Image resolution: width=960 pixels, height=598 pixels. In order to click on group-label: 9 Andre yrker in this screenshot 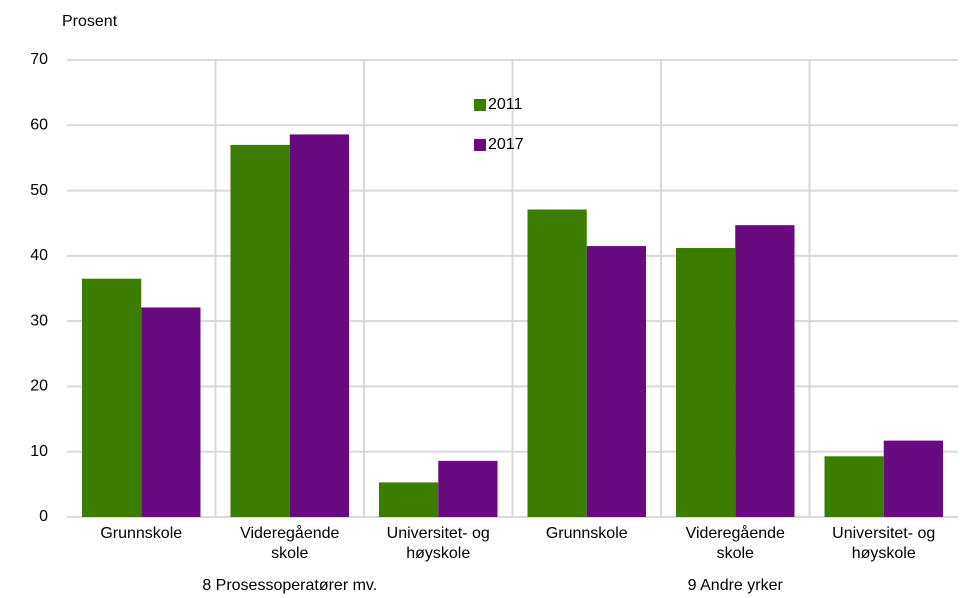, I will do `click(736, 585)`.